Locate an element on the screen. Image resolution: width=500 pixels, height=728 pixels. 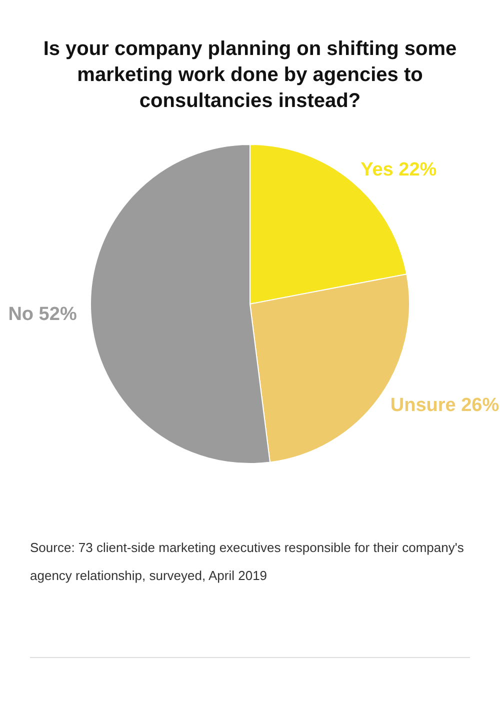
slice-label: Yes 22% is located at coordinates (398, 170).